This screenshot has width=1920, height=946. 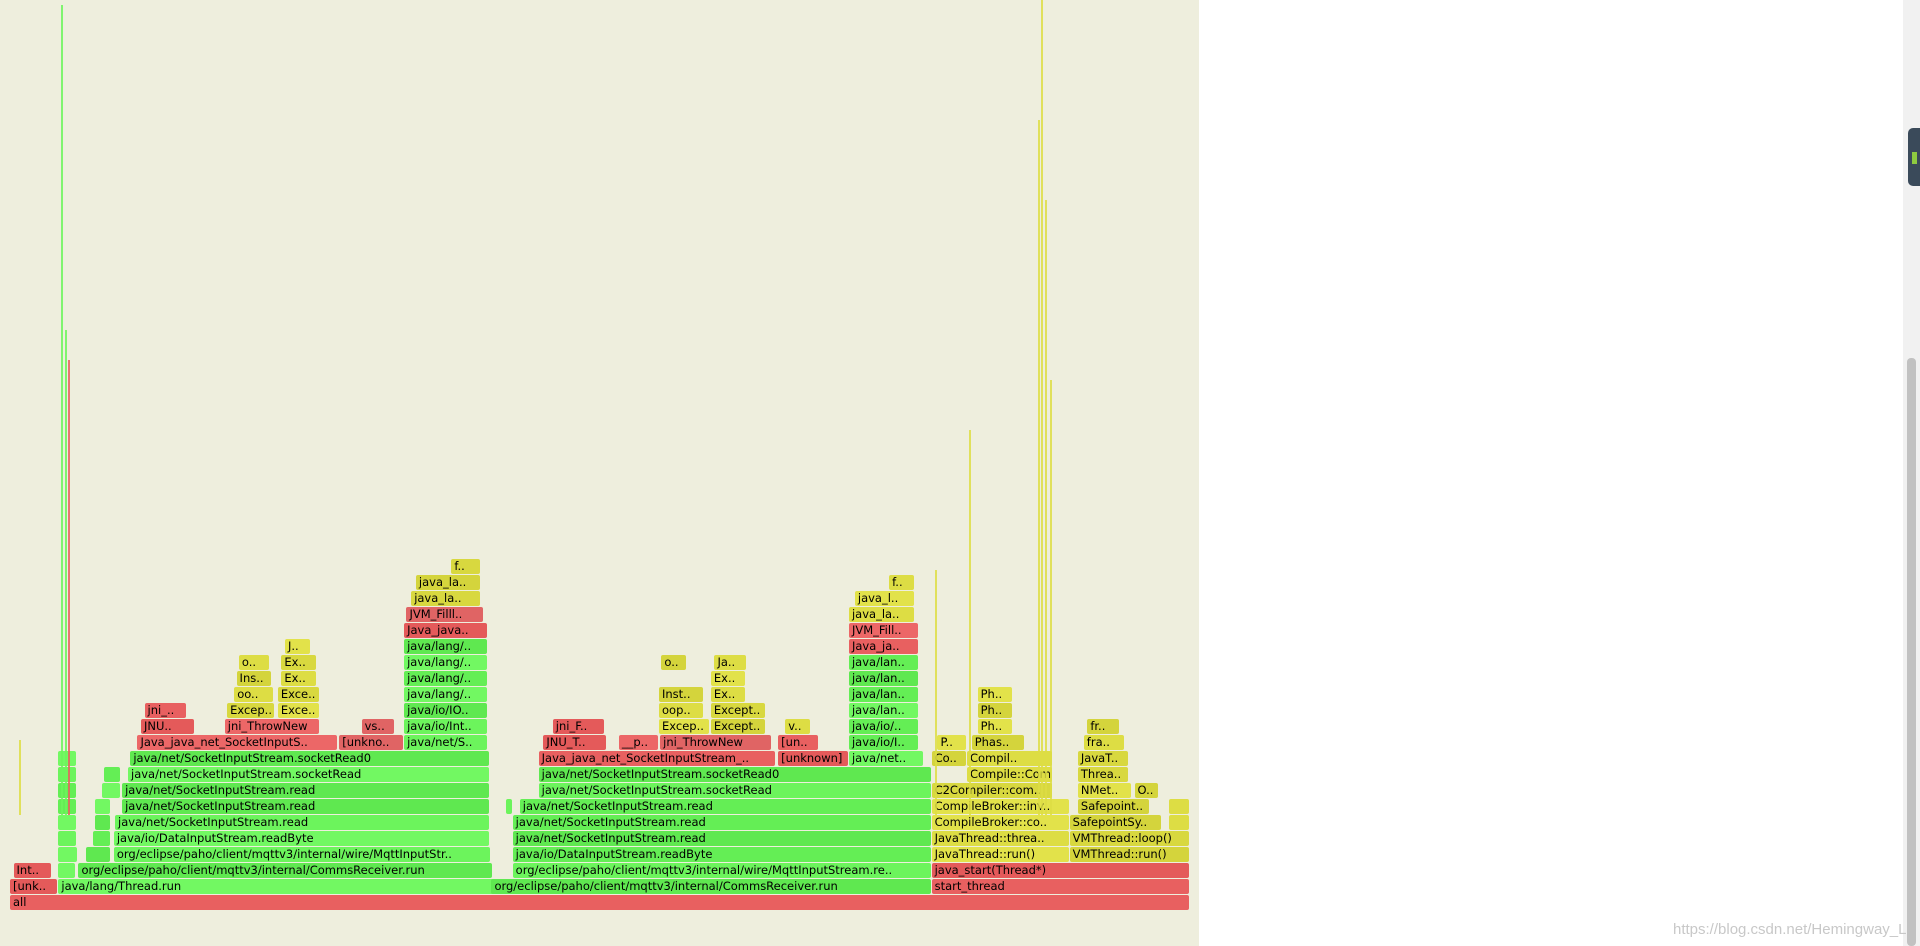 What do you see at coordinates (798, 742) in the screenshot?
I see `flame-frame: [un..` at bounding box center [798, 742].